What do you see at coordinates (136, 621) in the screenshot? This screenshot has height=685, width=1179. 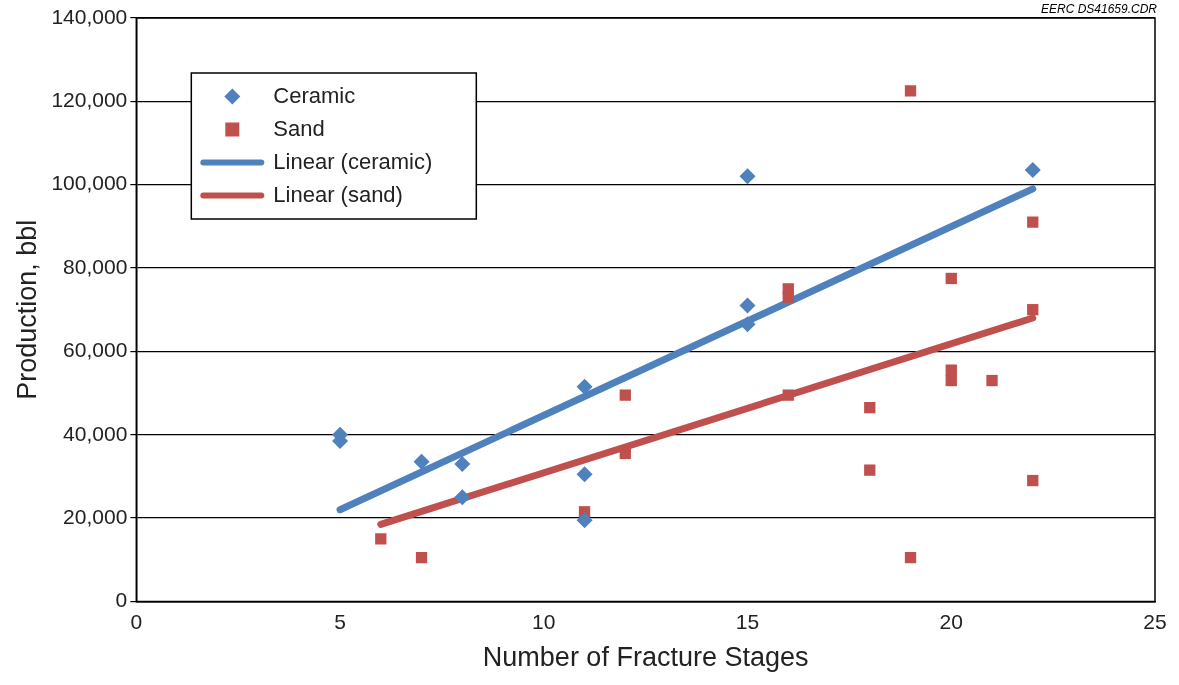 I see `x-tick-label: 0` at bounding box center [136, 621].